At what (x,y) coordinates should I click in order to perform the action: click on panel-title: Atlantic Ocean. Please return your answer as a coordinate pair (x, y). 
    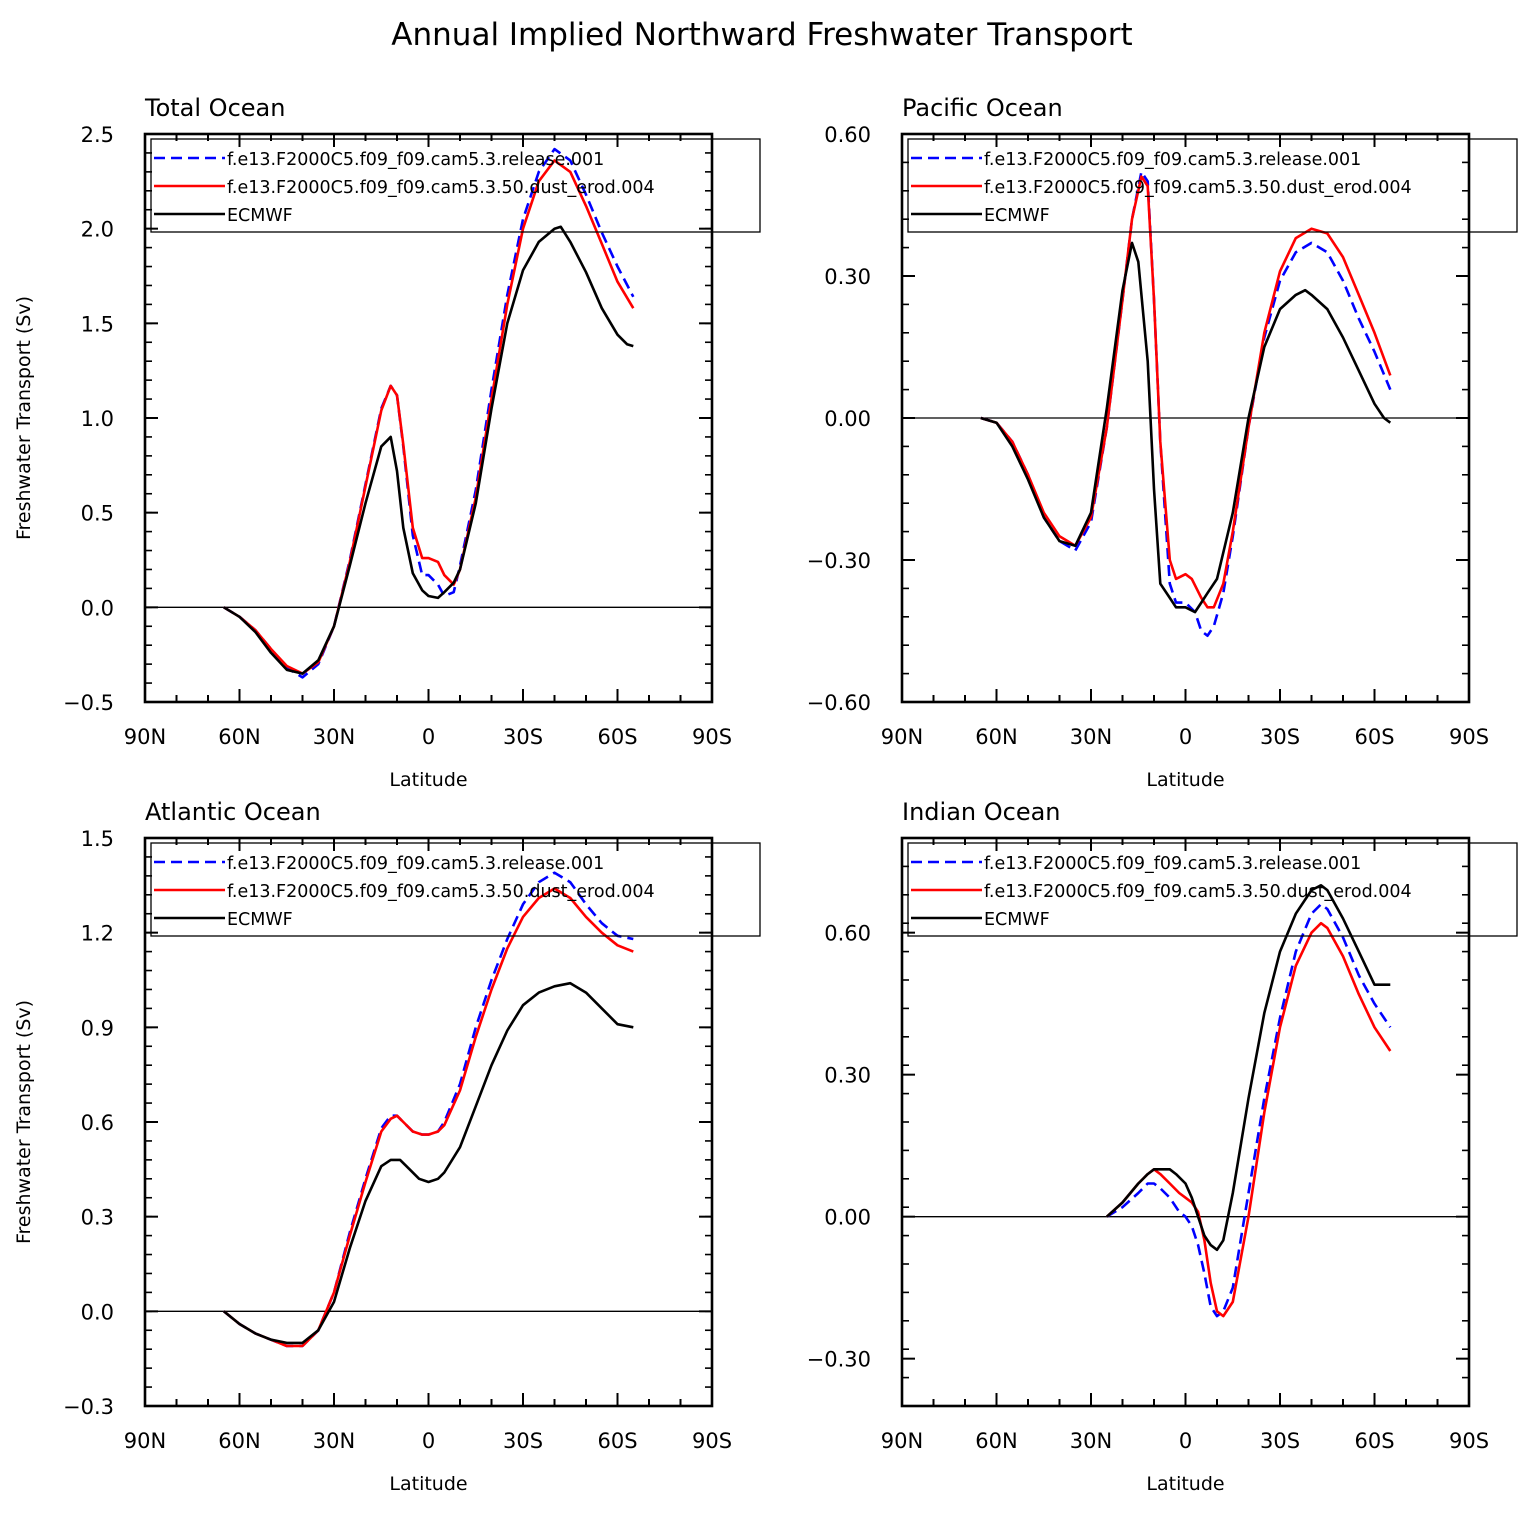
    Looking at the image, I should click on (233, 812).